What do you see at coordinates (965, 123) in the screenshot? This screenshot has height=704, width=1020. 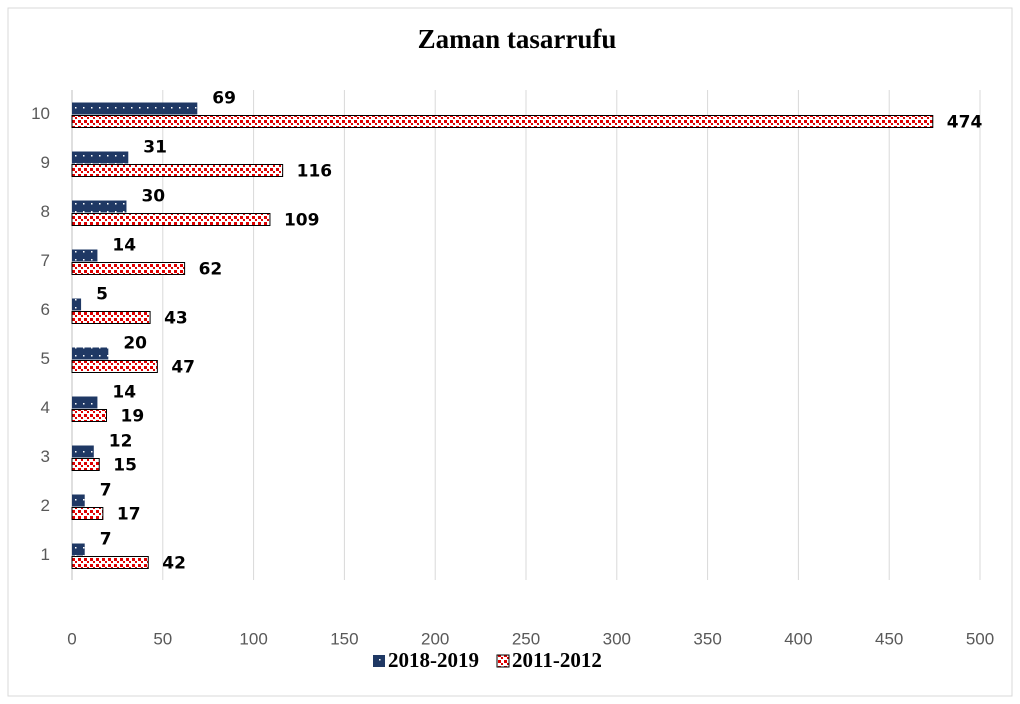 I see `data-label: 474` at bounding box center [965, 123].